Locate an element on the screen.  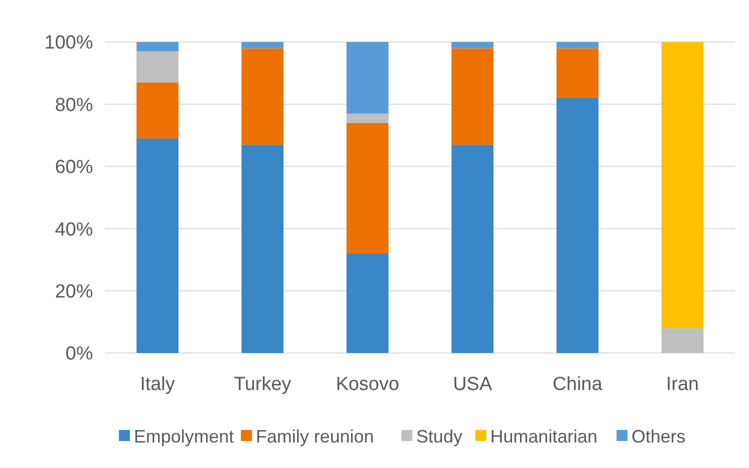
x-tick-label: Italy is located at coordinates (158, 384).